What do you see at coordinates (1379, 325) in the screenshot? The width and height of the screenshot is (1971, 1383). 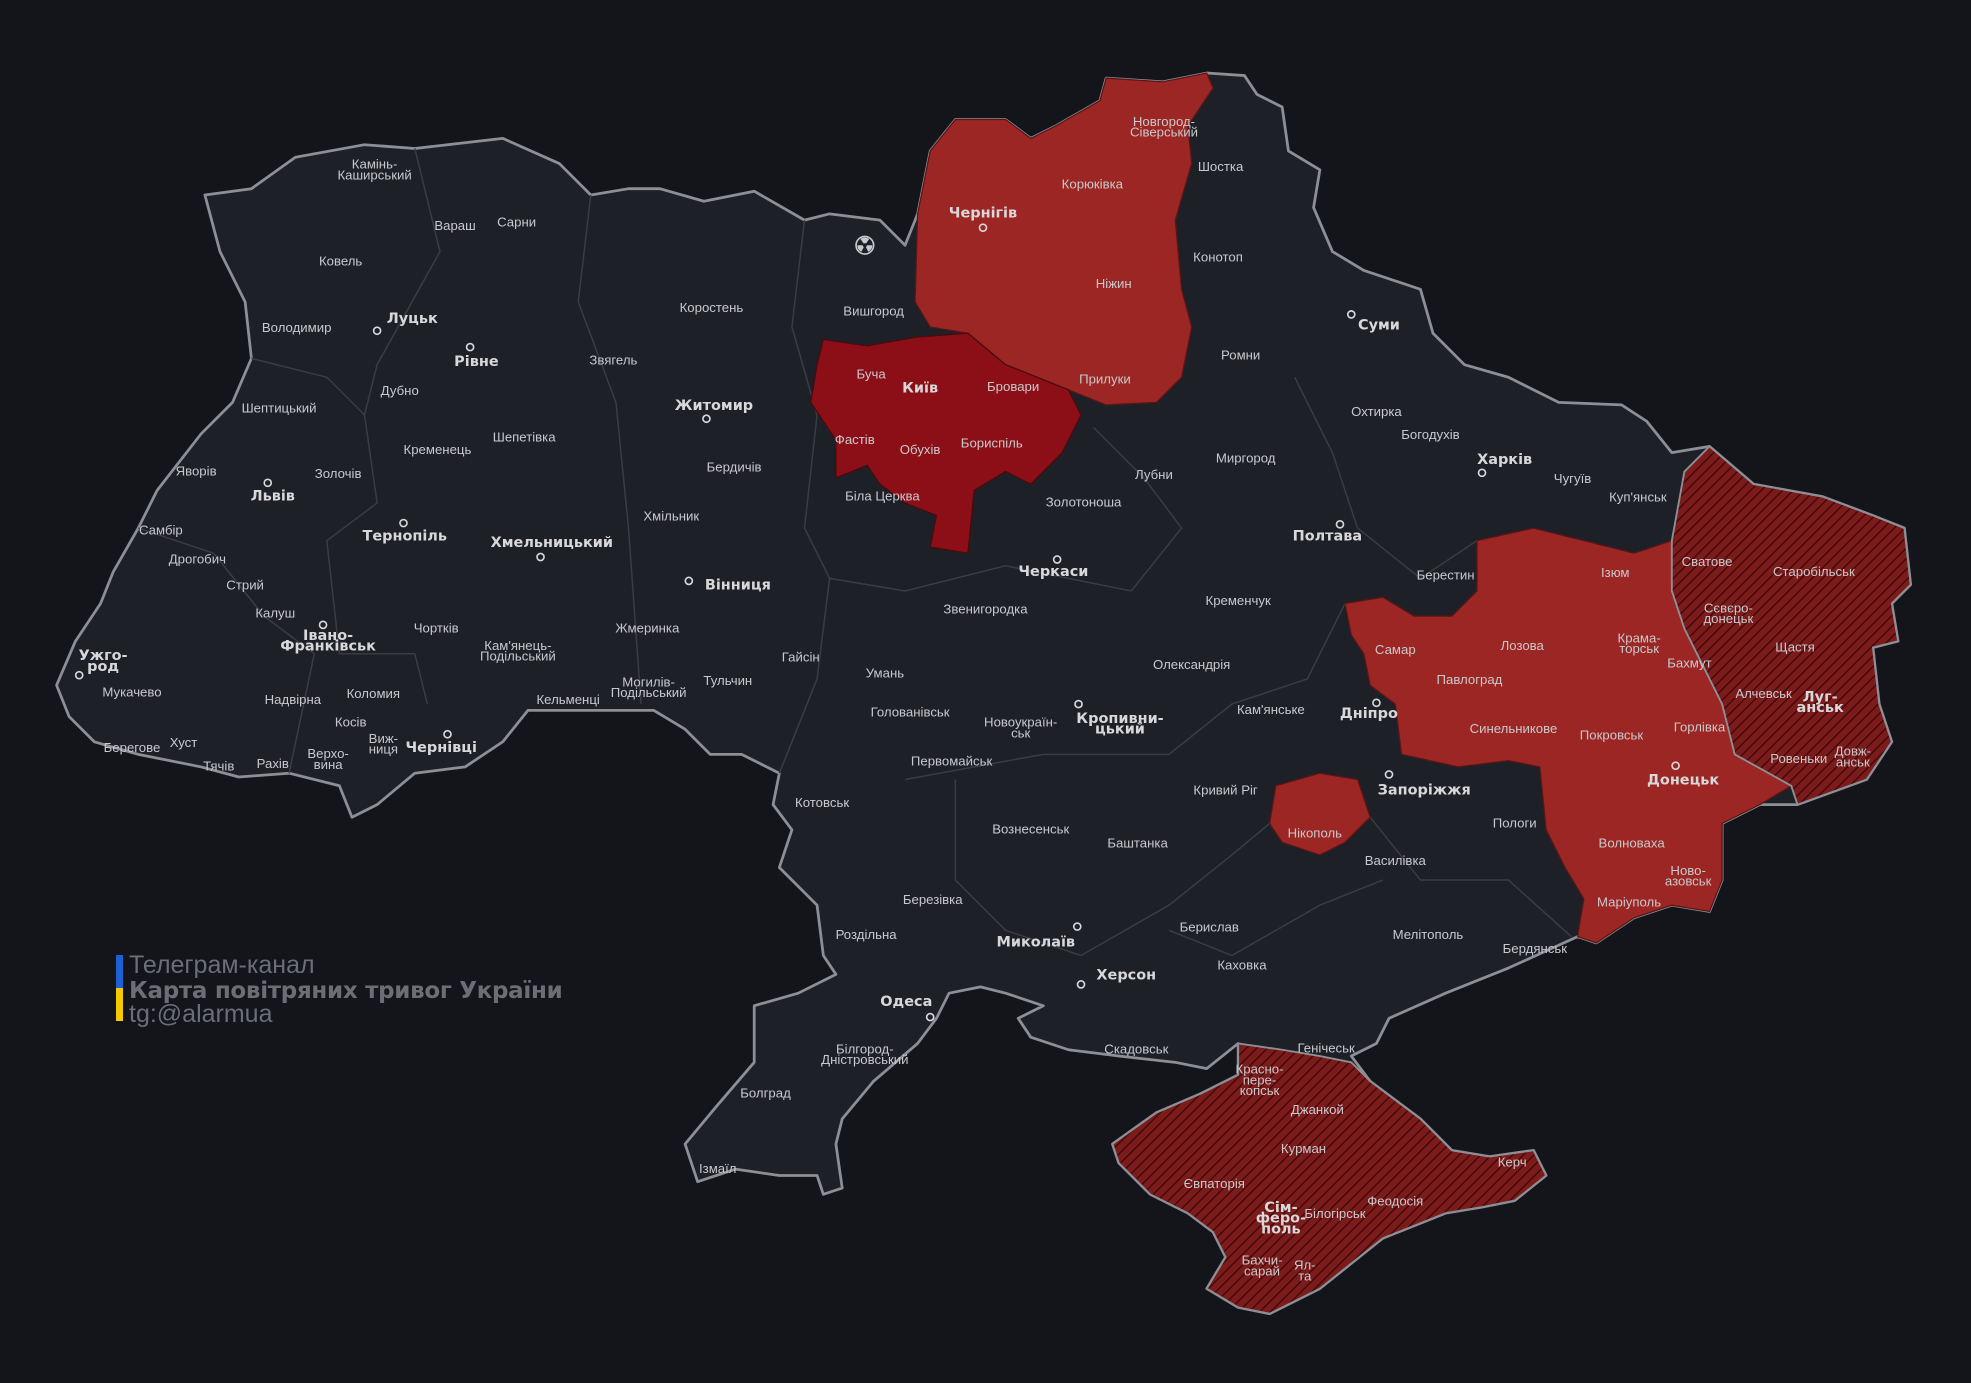 I see `map-label-oblast-center: Суми` at bounding box center [1379, 325].